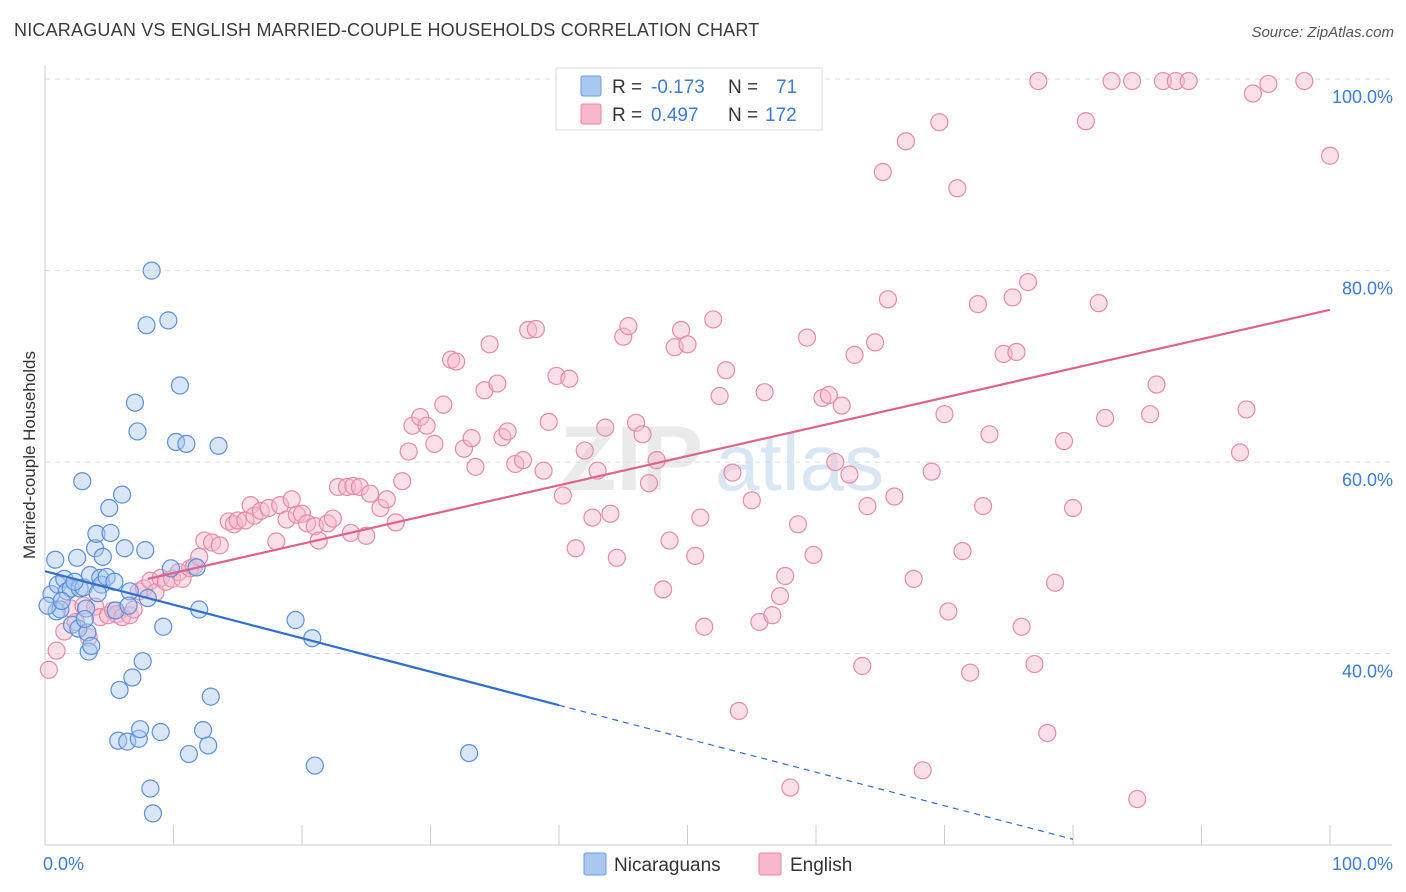  I want to click on legend-n-value-1: 71, so click(786, 87).